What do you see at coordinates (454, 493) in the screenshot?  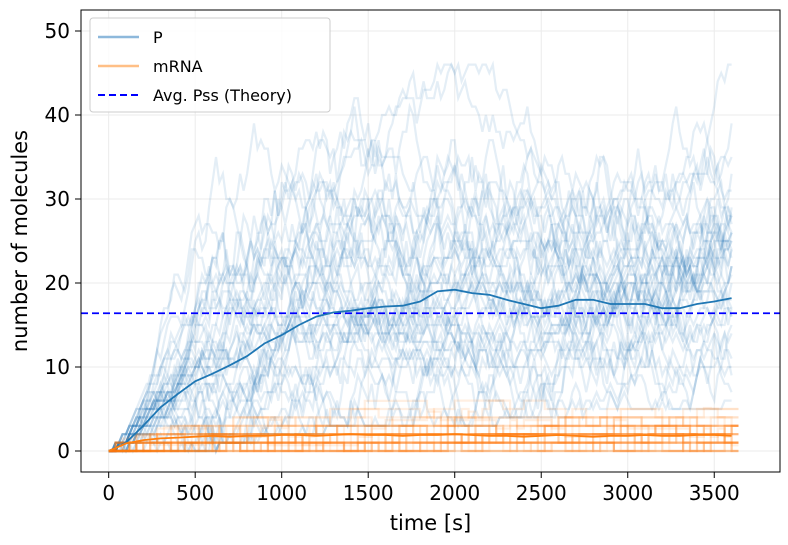 I see `x-tick-label: 2000` at bounding box center [454, 493].